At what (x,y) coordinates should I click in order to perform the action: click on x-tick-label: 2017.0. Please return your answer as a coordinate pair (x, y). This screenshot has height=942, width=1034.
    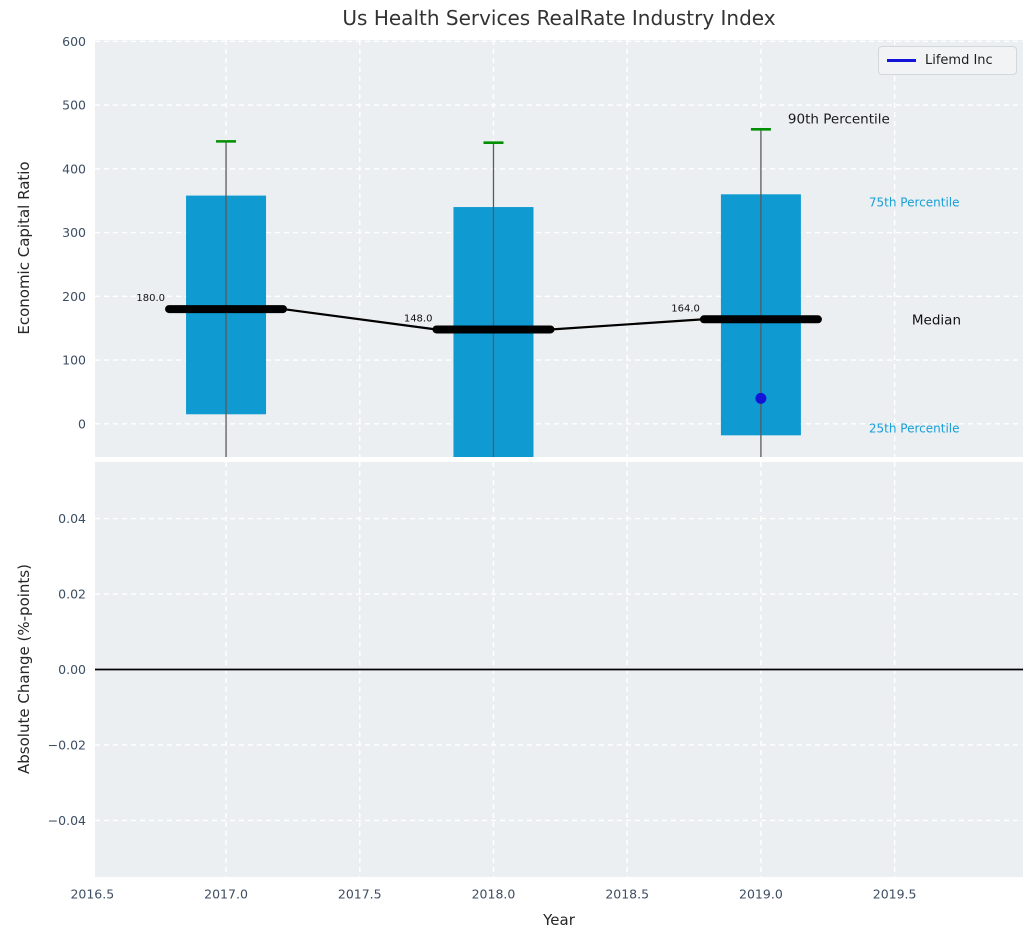
    Looking at the image, I should click on (226, 894).